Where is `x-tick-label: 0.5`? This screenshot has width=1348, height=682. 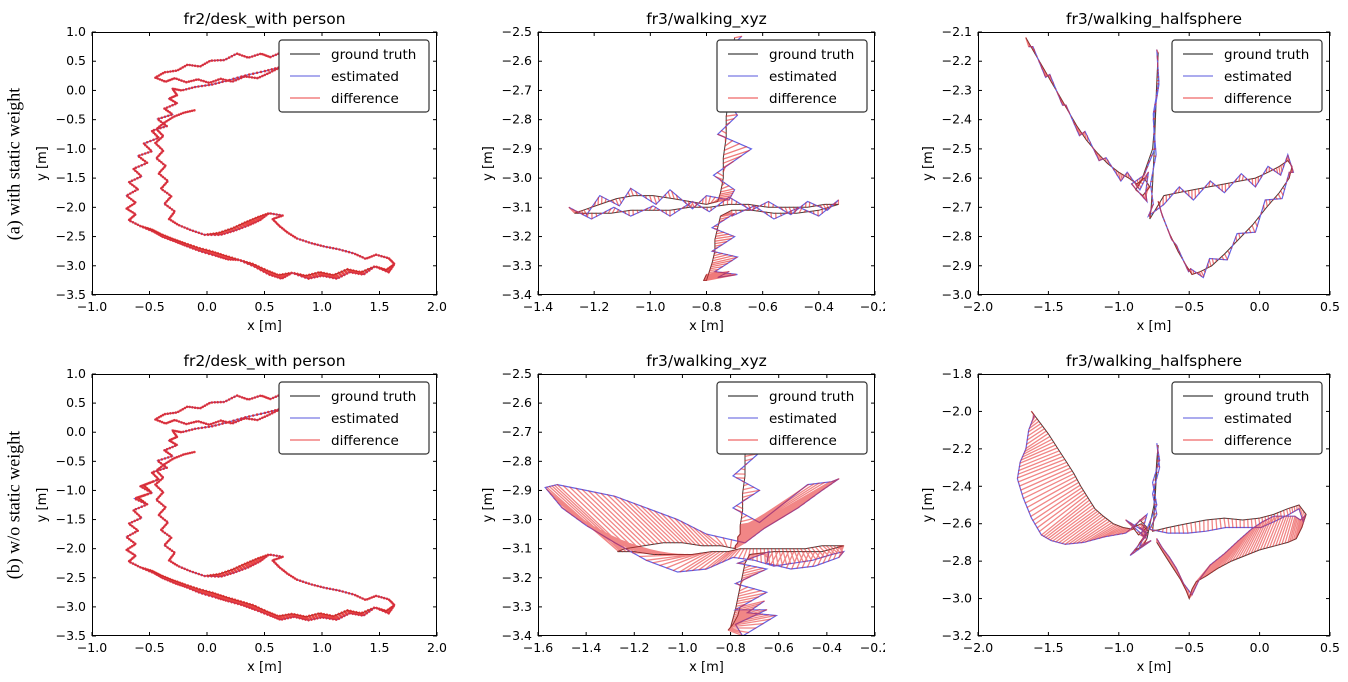 x-tick-label: 0.5 is located at coordinates (1330, 647).